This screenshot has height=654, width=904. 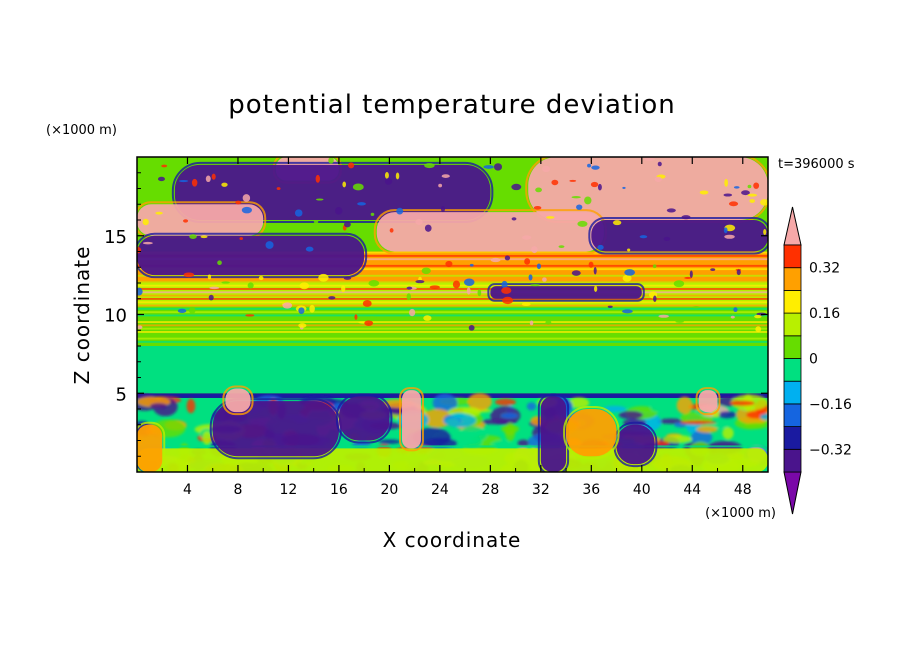 What do you see at coordinates (81, 130) in the screenshot?
I see `y-unit-label: (×1000 m)` at bounding box center [81, 130].